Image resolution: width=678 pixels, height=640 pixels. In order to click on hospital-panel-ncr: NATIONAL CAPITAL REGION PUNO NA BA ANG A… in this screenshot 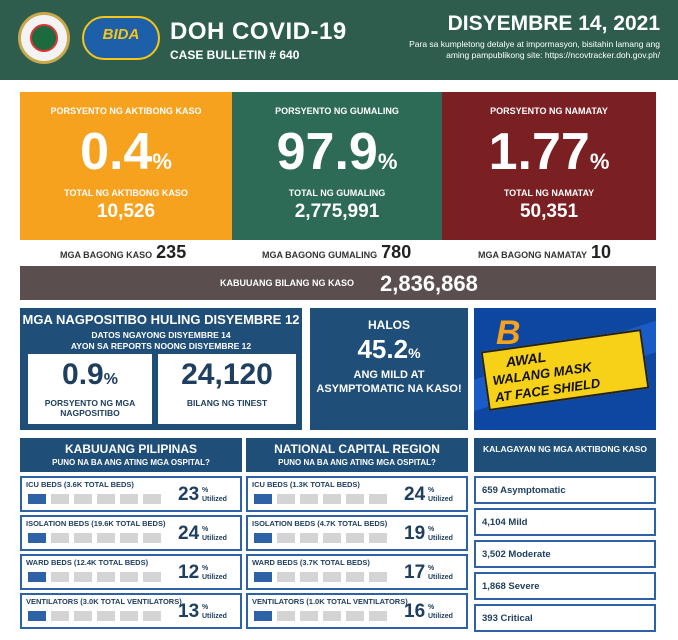, I will do `click(357, 538)`.